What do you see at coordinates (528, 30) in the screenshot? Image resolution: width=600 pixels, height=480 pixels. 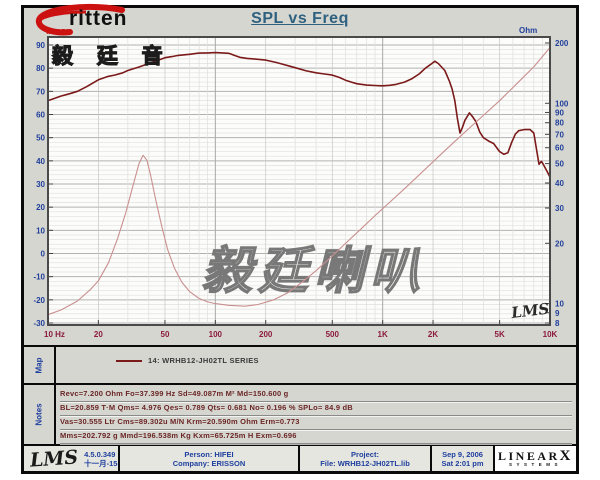 I see `y-right-axis-title: Ohm` at bounding box center [528, 30].